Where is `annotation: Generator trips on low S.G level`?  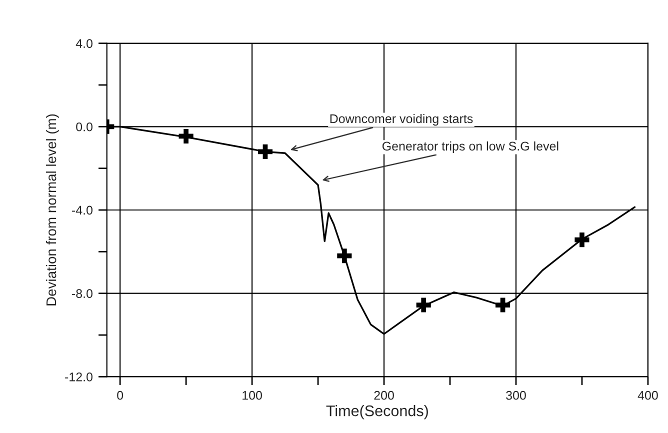 annotation: Generator trips on low S.G level is located at coordinates (470, 147).